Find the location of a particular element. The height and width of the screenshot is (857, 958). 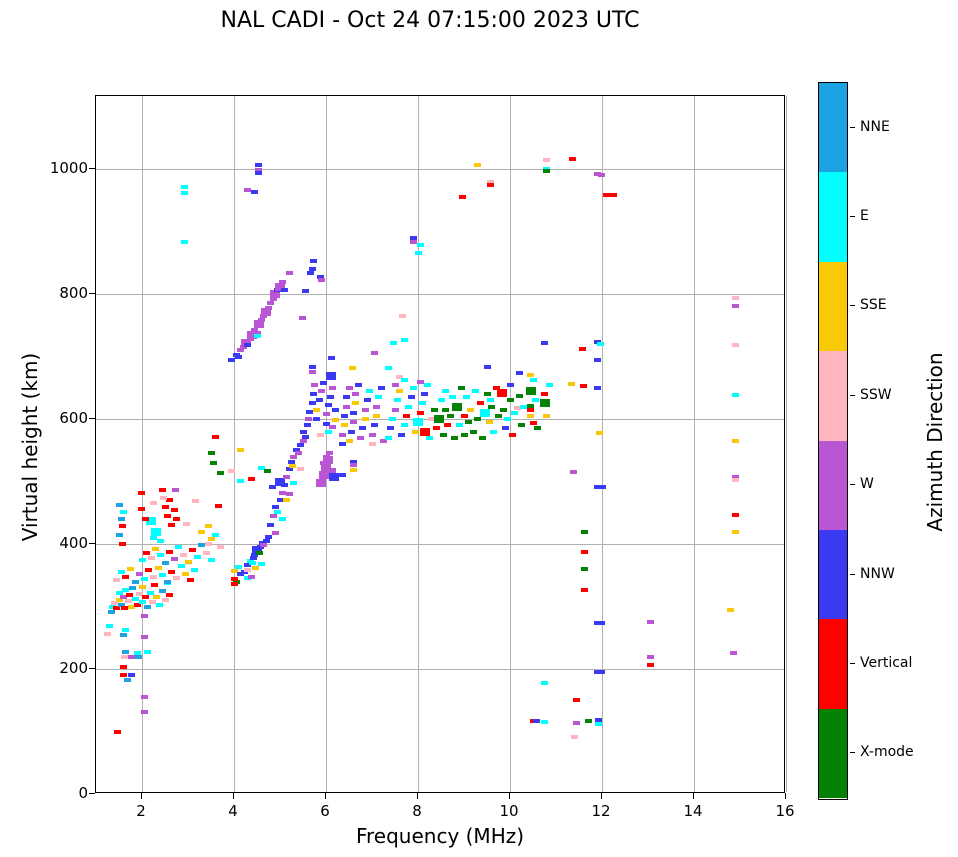

chart-title: NAL CADI - Oct 24 07:15:00 2023 UTC is located at coordinates (430, 20).